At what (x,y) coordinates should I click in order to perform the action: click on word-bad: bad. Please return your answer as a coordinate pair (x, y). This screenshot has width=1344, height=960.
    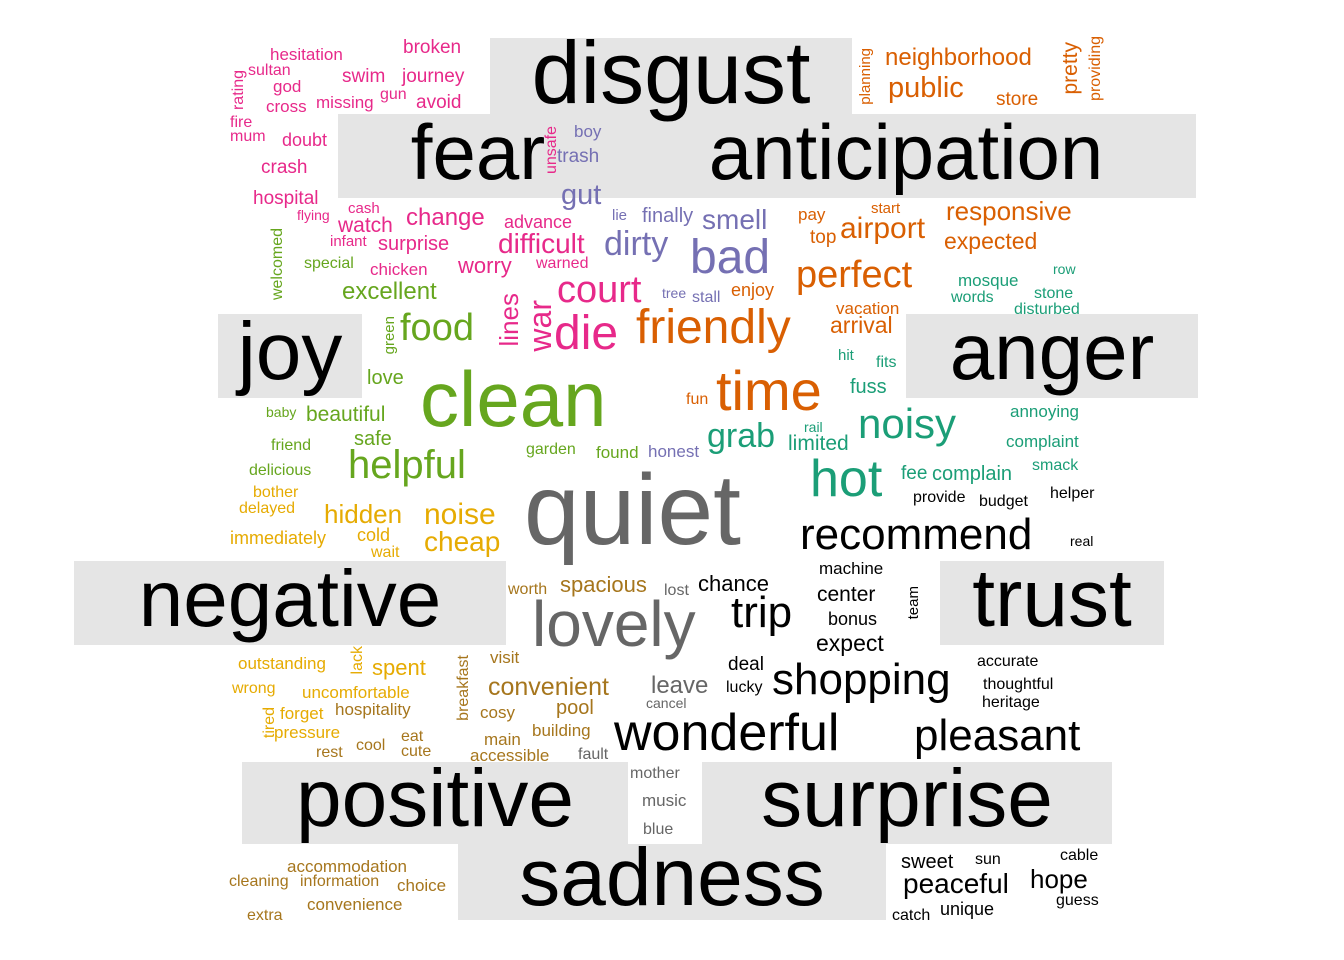
    Looking at the image, I should click on (730, 257).